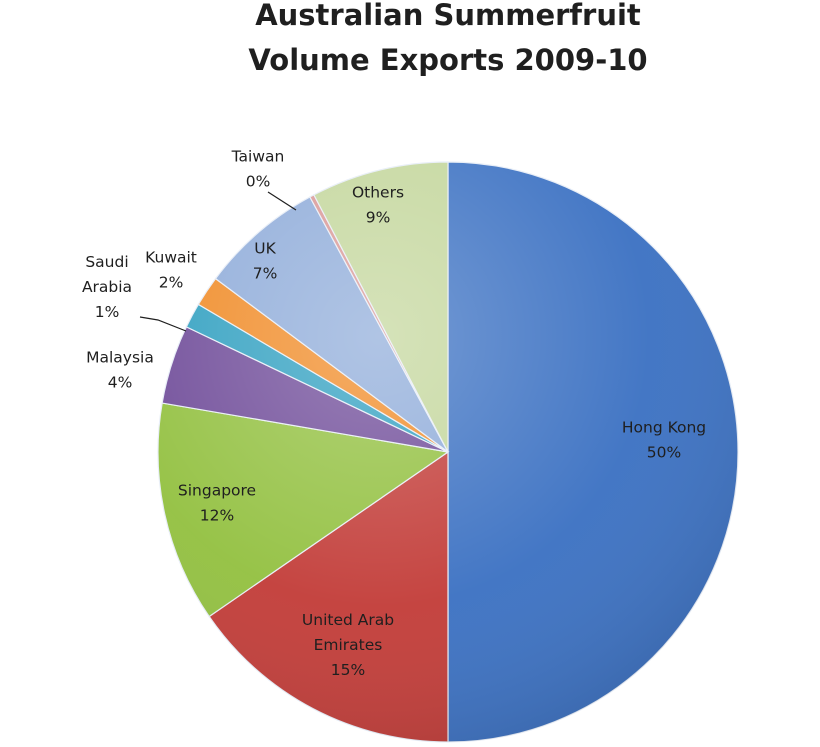 The height and width of the screenshot is (747, 820). Describe the element at coordinates (348, 620) in the screenshot. I see `slice-label-united-arab-emirates-0: United Arab` at that location.